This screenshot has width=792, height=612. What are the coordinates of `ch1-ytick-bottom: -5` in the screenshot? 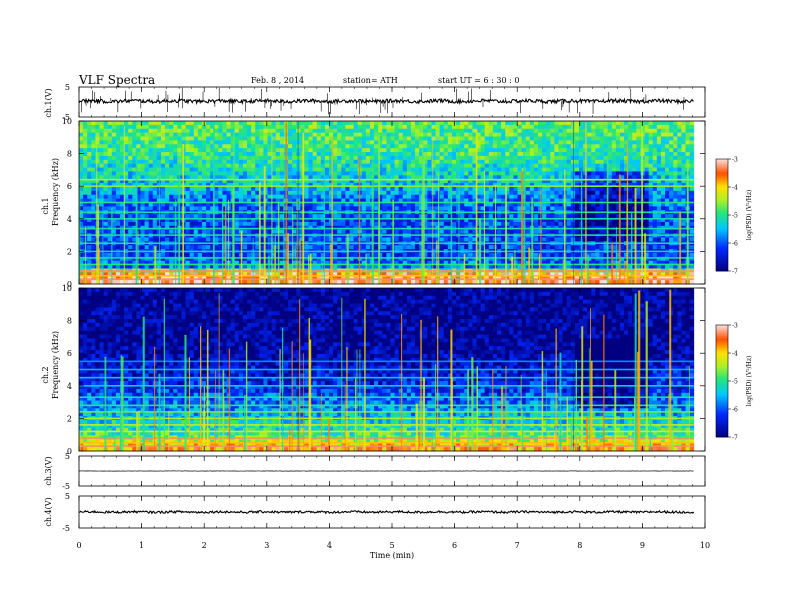 It's located at (66, 117).